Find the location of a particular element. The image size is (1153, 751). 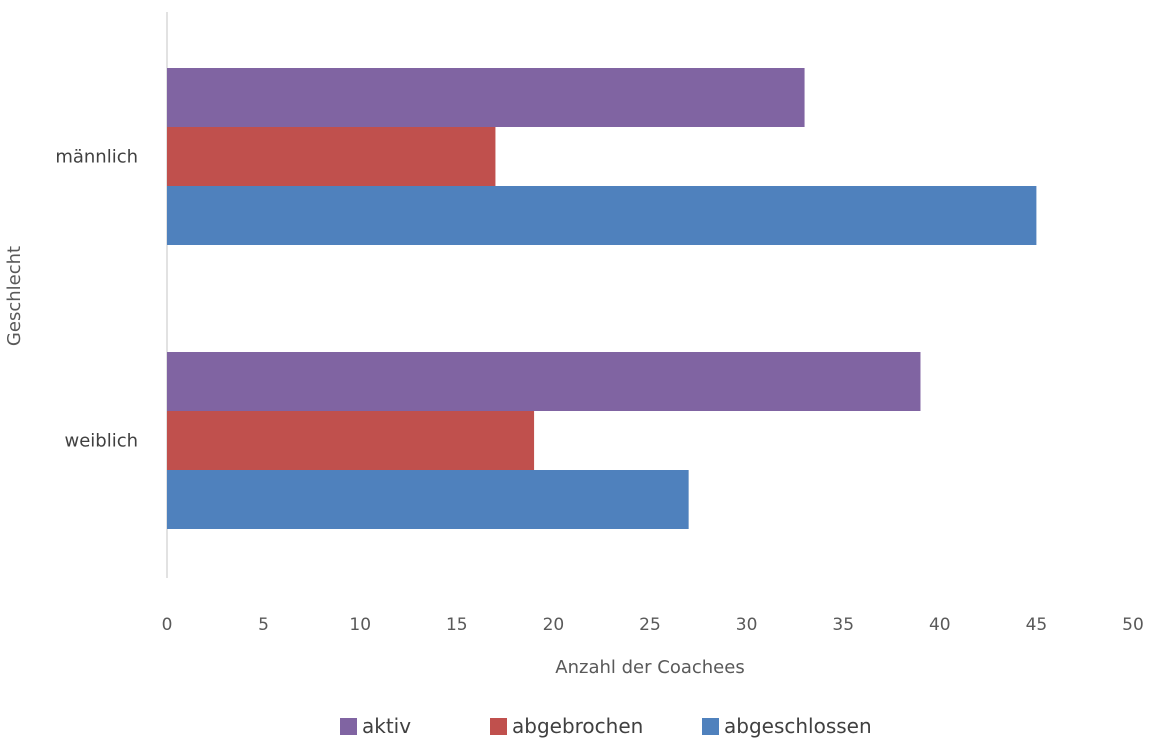

x-tick-label: 30 is located at coordinates (747, 625).